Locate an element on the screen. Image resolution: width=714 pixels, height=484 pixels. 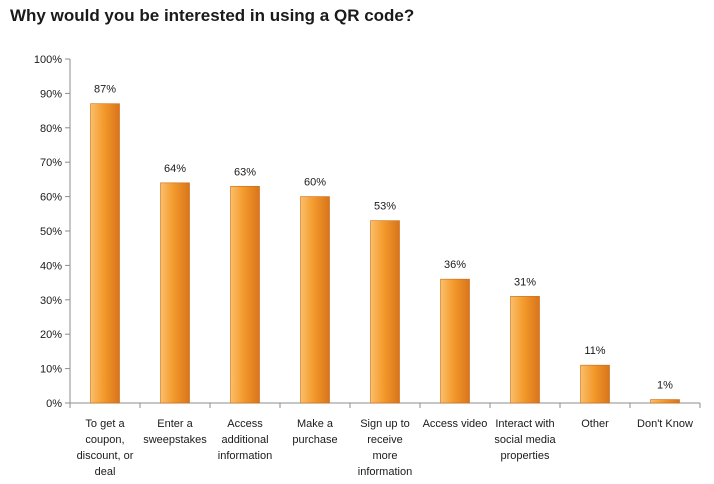
x-category-label: Interact with social media properties is located at coordinates (525, 440).